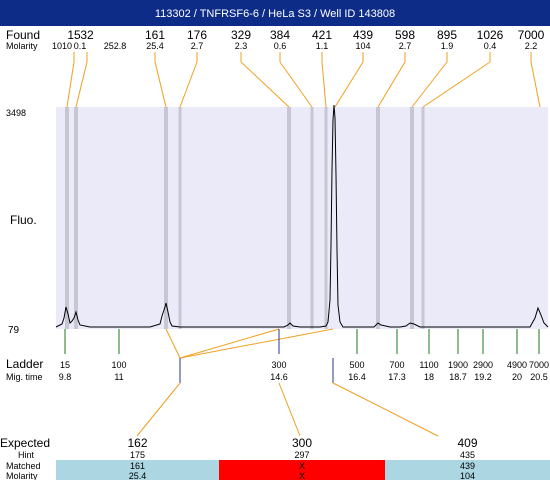 This screenshot has height=480, width=550. I want to click on ladder-mig-time: 14.6, so click(279, 377).